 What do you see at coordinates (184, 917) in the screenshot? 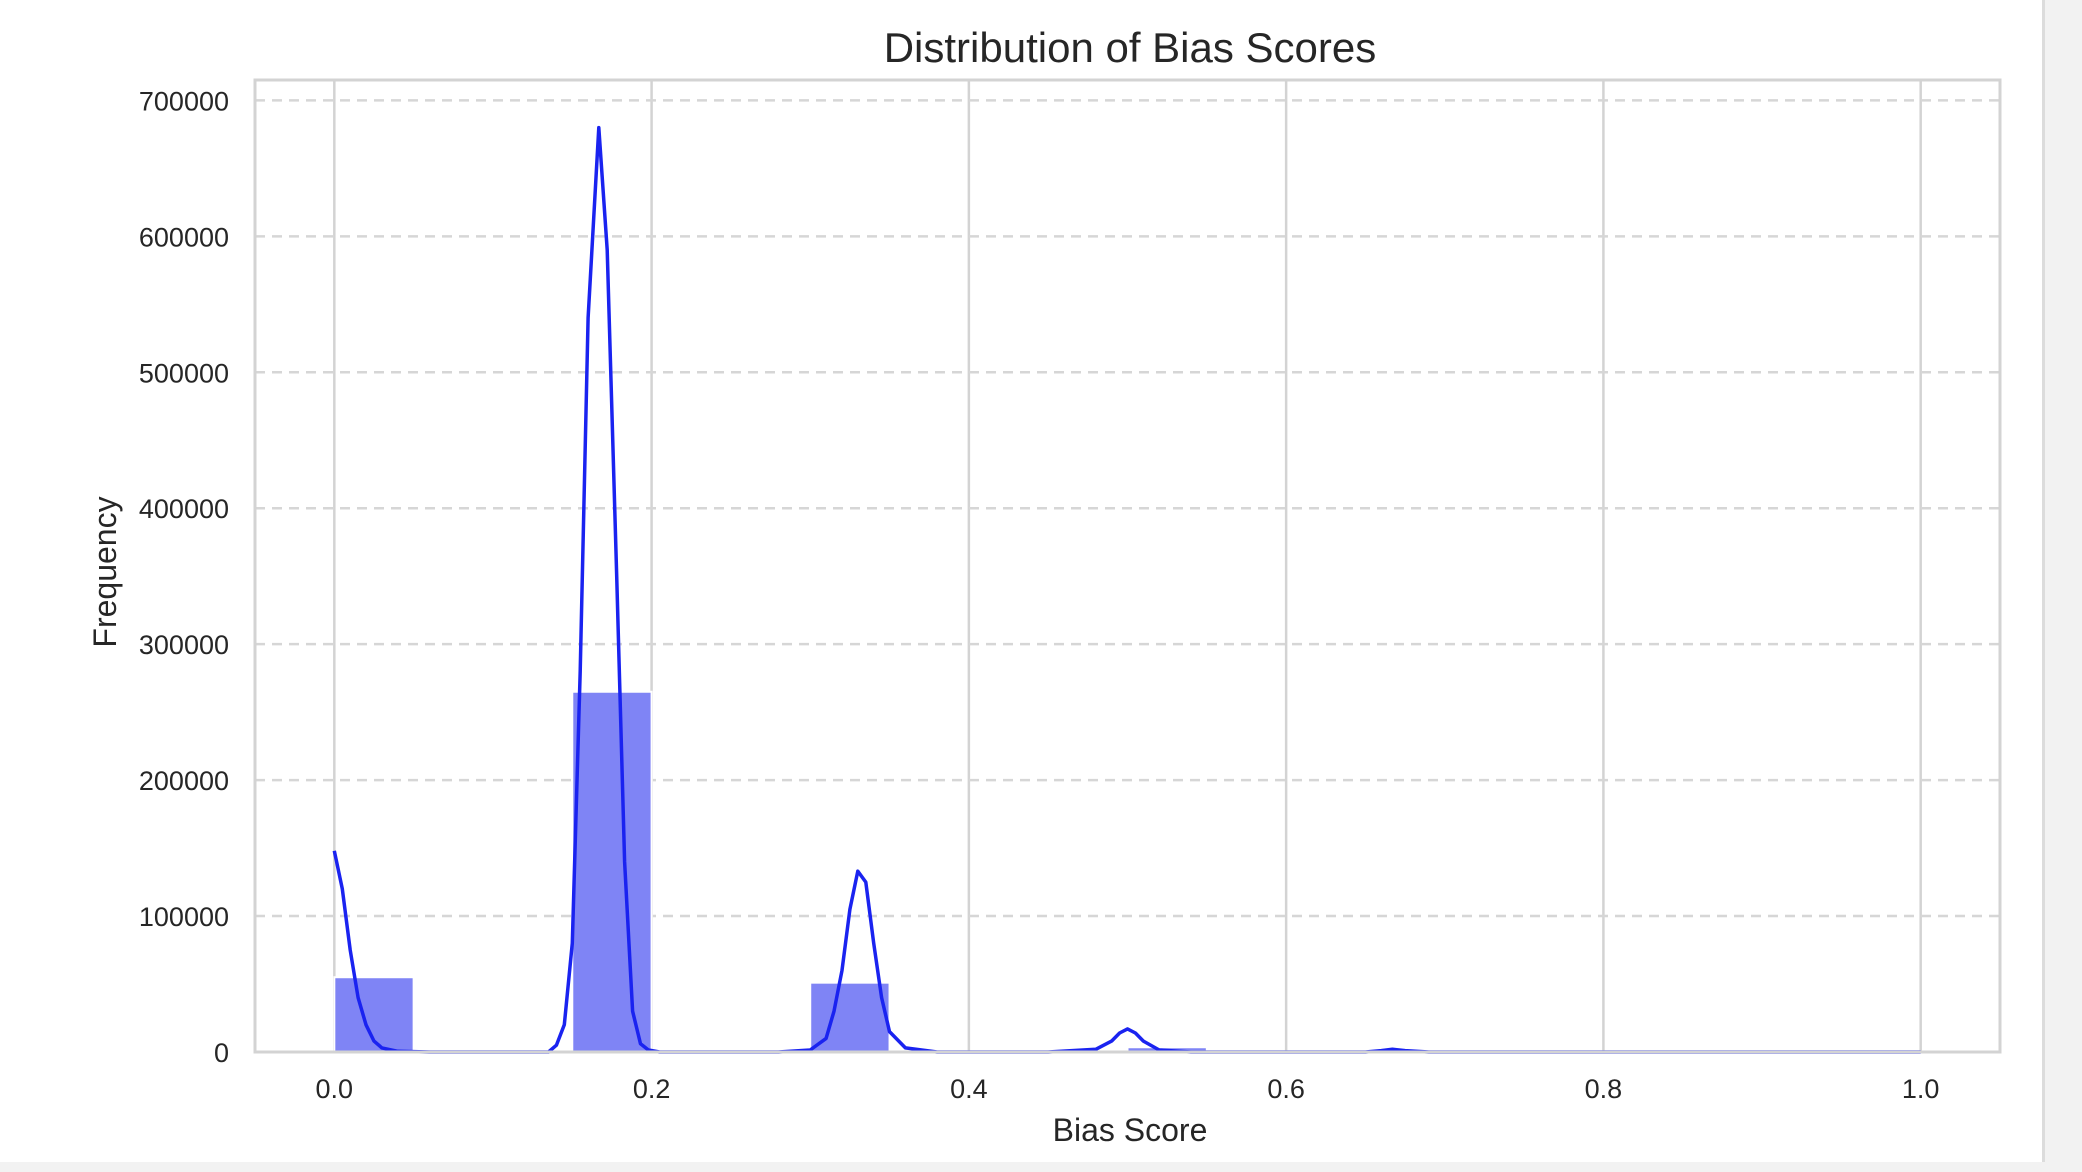
I see `y-tick-label: 100000` at bounding box center [184, 917].